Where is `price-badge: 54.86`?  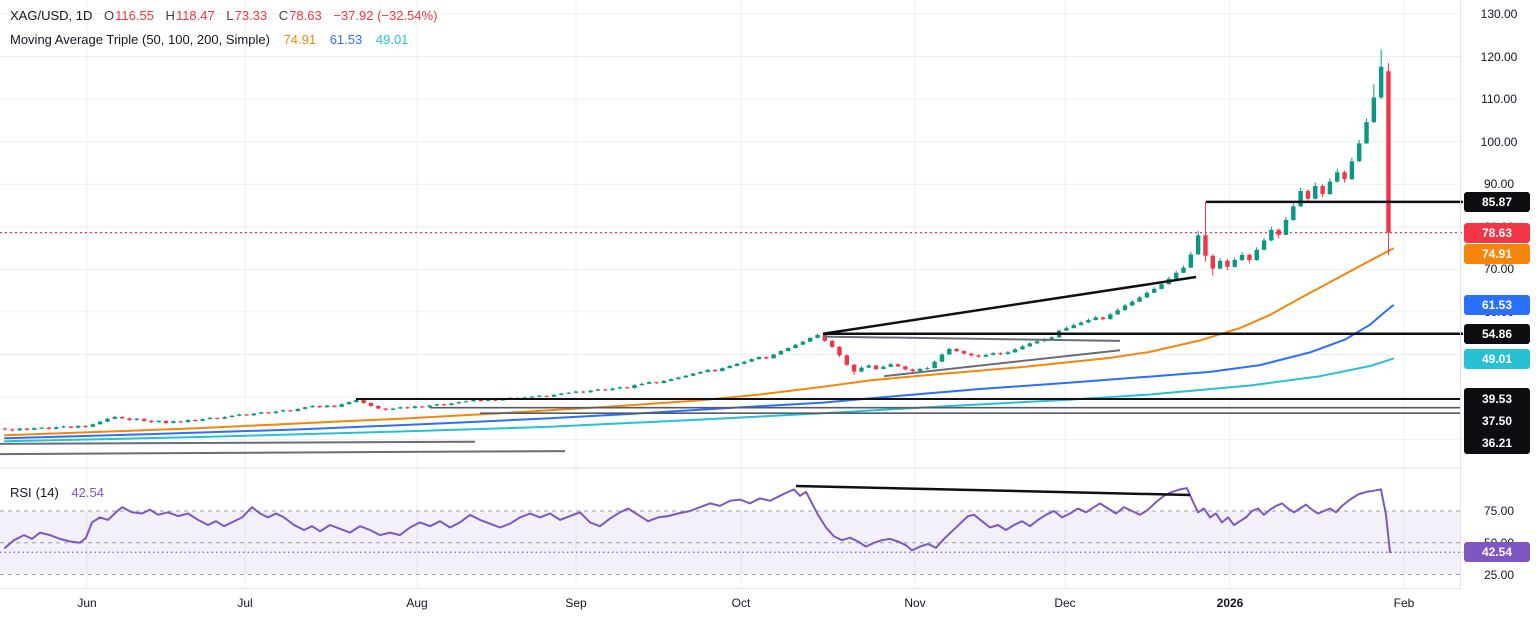 price-badge: 54.86 is located at coordinates (1497, 333).